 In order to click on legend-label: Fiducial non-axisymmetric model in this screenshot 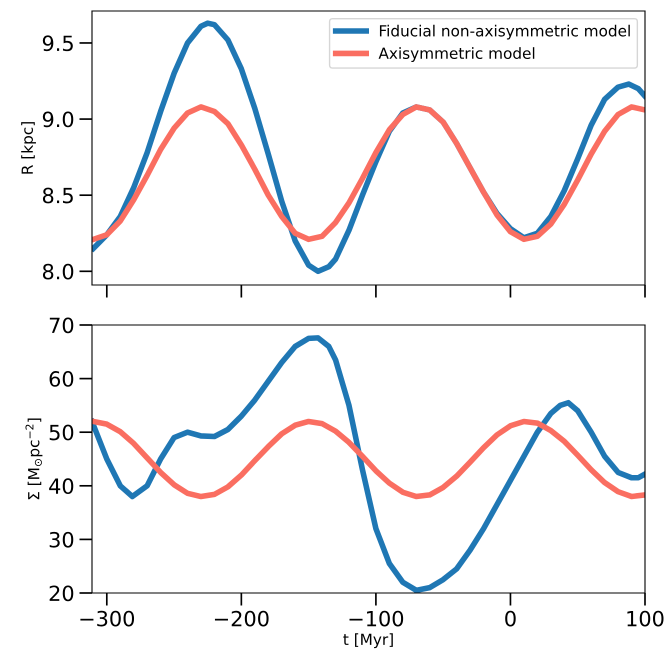, I will do `click(505, 32)`.